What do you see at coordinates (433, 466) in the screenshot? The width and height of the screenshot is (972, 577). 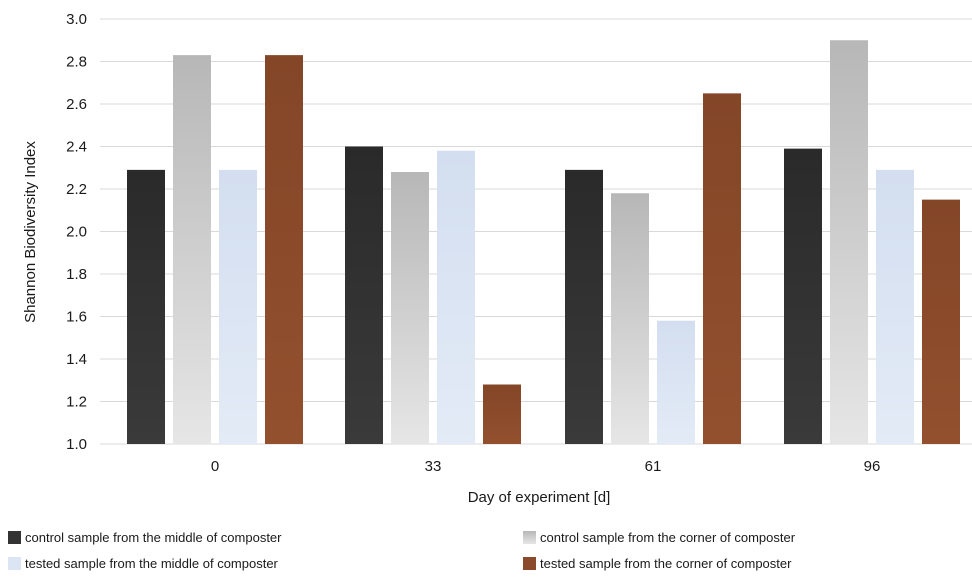 I see `x-tick-label: 33` at bounding box center [433, 466].